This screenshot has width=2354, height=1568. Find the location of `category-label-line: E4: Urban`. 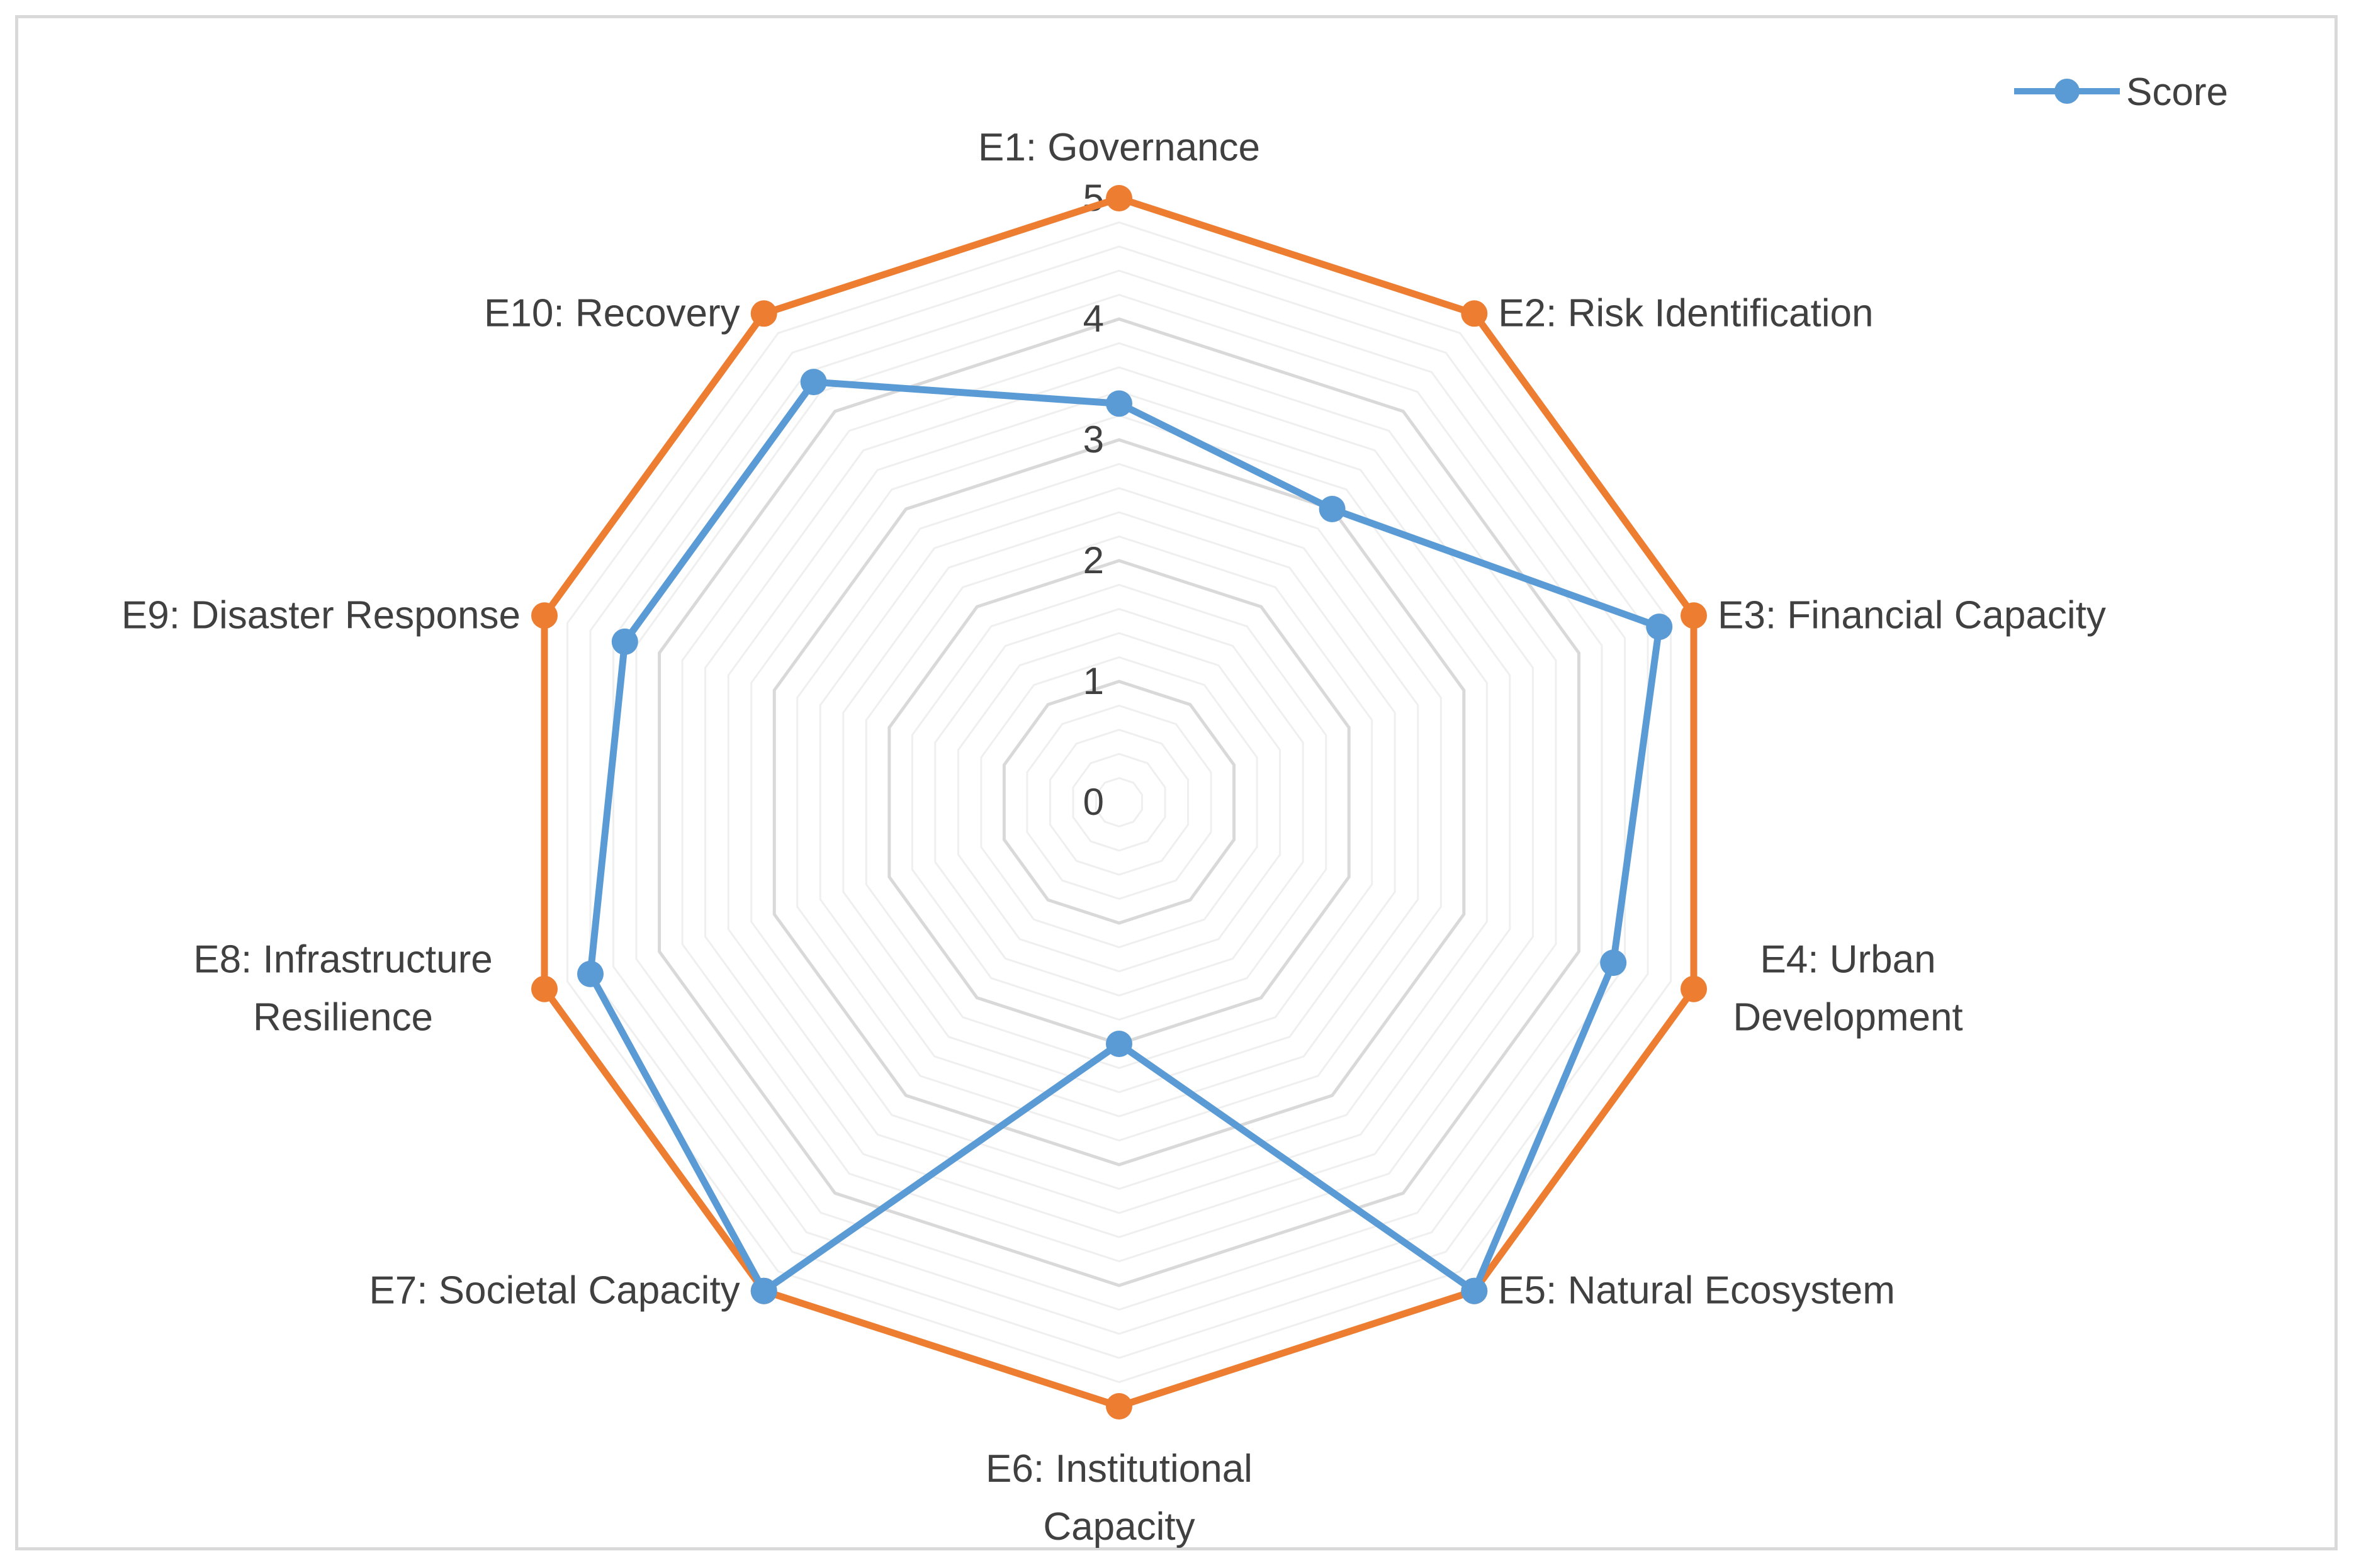

category-label-line: E4: Urban is located at coordinates (1847, 960).